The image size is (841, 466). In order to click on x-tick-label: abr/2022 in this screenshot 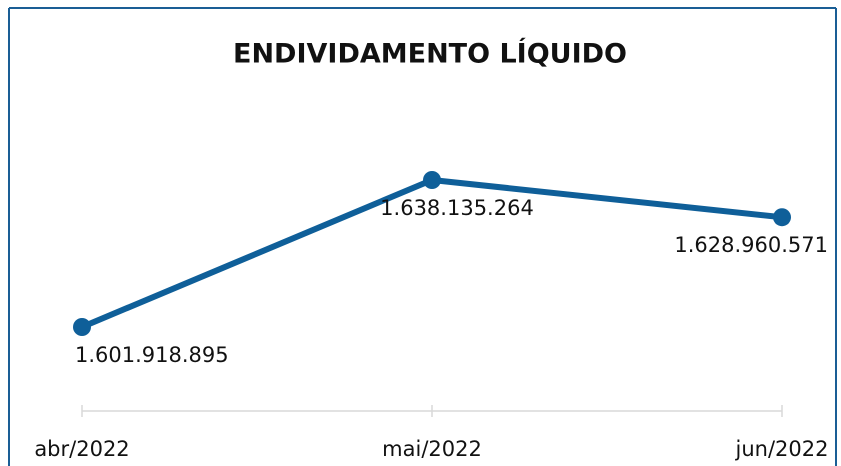, I will do `click(81, 449)`.